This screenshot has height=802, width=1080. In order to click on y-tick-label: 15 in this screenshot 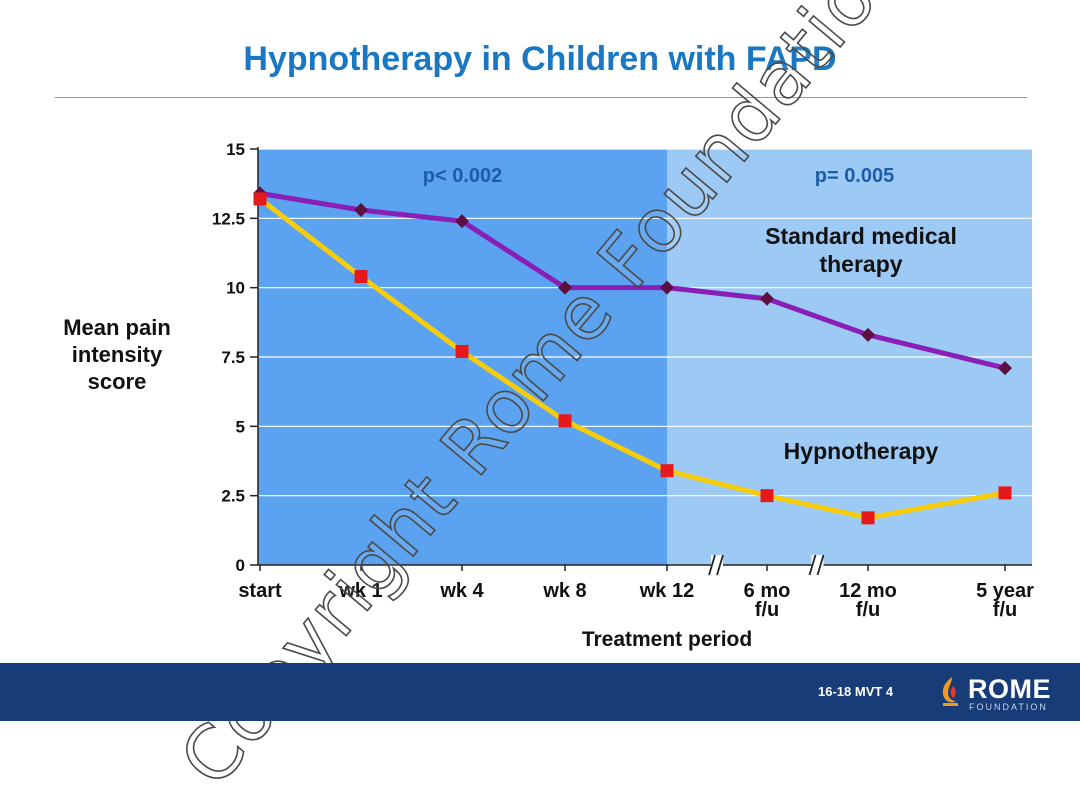, I will do `click(235, 149)`.